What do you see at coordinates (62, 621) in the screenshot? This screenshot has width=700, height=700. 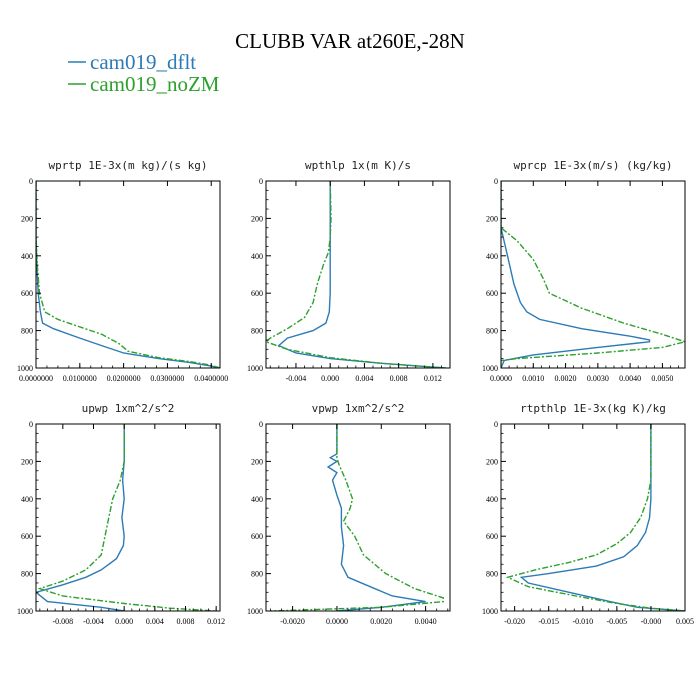 I see `x-tick-label: -0.008` at bounding box center [62, 621].